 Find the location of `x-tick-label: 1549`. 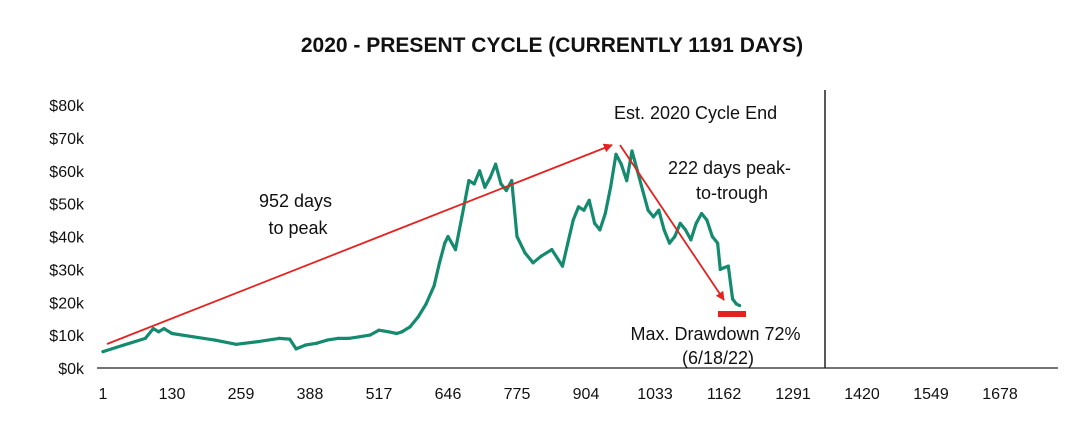

x-tick-label: 1549 is located at coordinates (931, 394).